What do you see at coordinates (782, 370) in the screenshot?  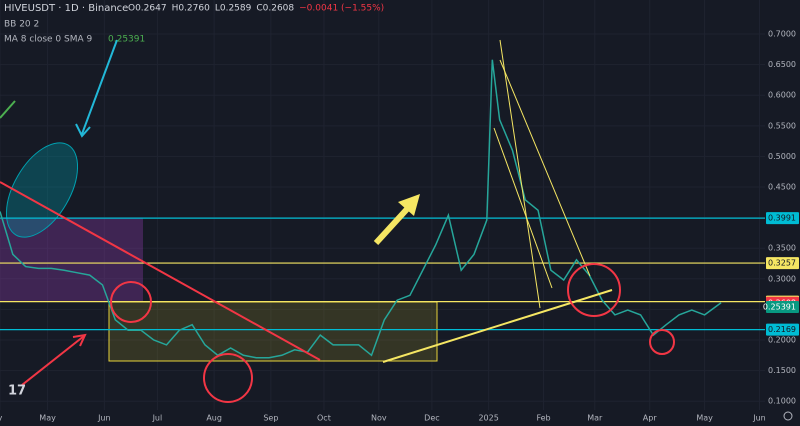 I see `y-tick-label: 0.1500` at bounding box center [782, 370].